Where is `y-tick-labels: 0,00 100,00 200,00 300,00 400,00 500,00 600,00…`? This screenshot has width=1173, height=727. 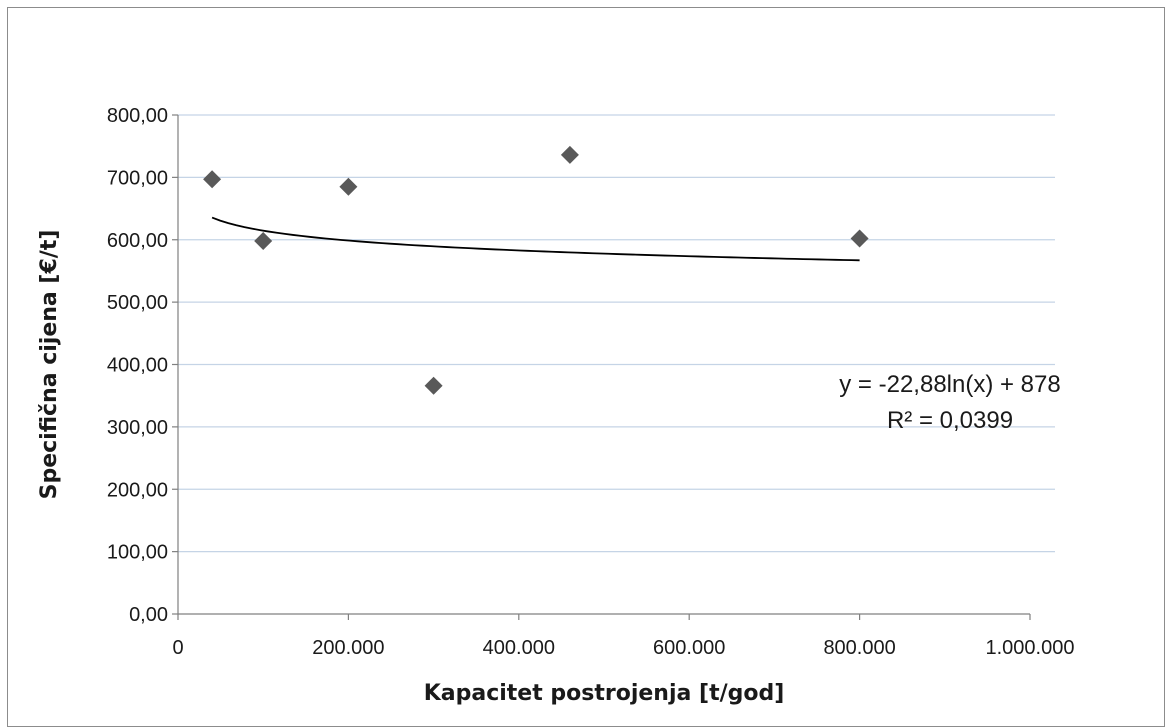
y-tick-labels: 0,00 100,00 200,00 300,00 400,00 500,00 600,00… is located at coordinates (137, 365).